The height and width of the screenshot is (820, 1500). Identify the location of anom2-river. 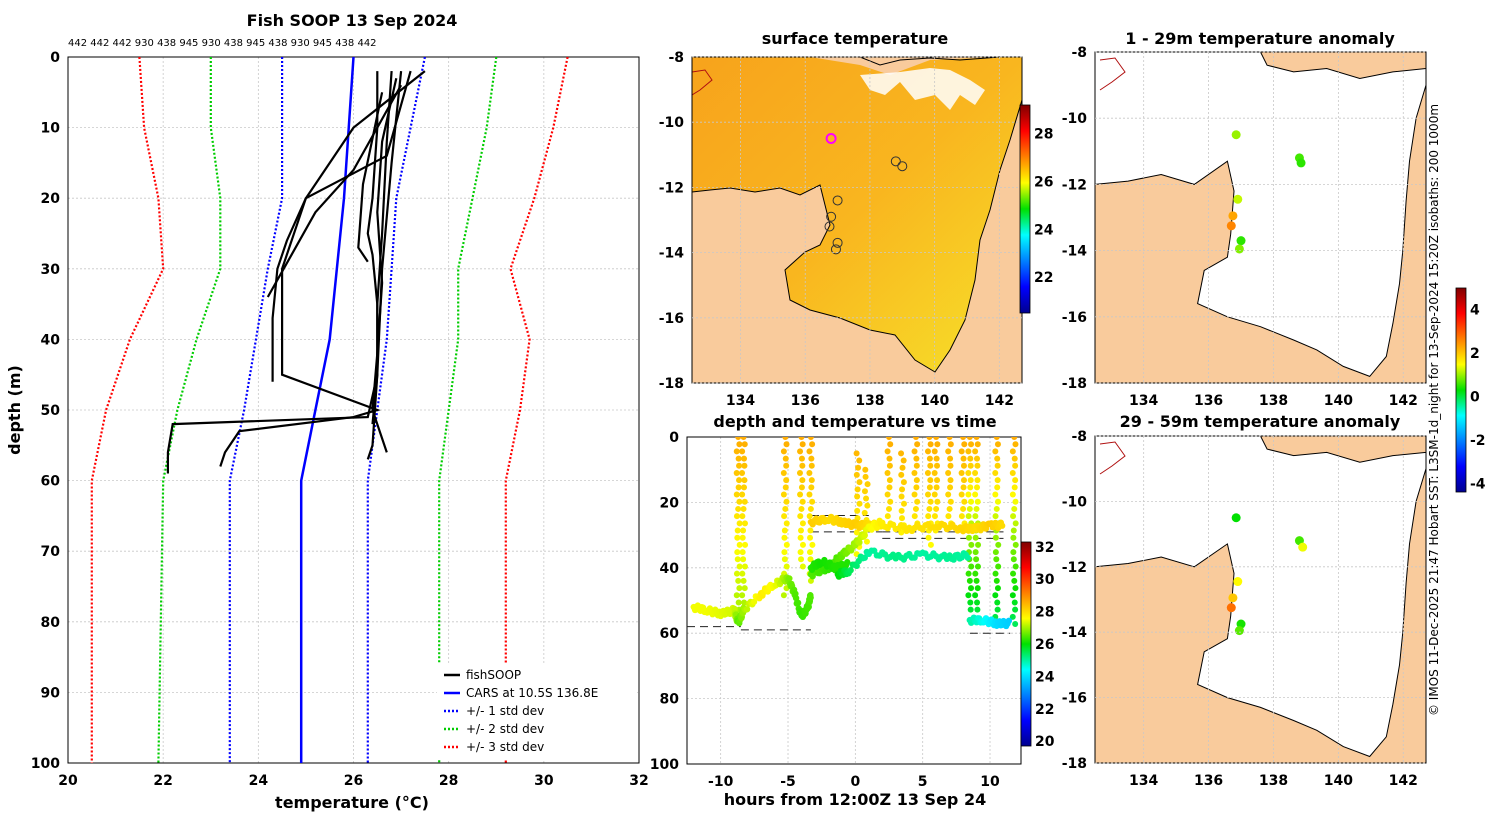
(1112, 458).